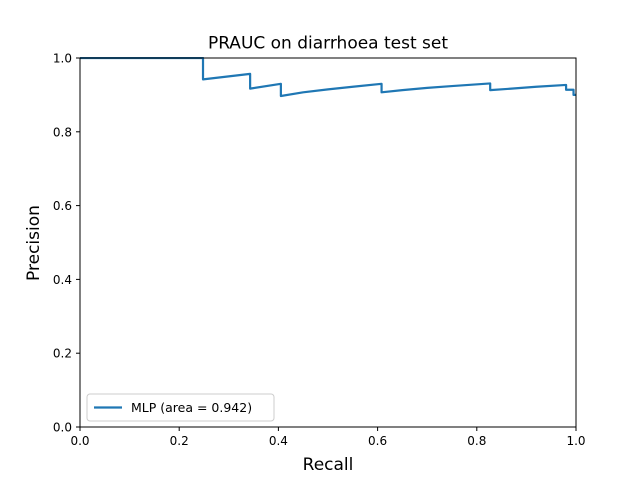 Image resolution: width=640 pixels, height=480 pixels. What do you see at coordinates (328, 465) in the screenshot?
I see `x-axis-label: Recall` at bounding box center [328, 465].